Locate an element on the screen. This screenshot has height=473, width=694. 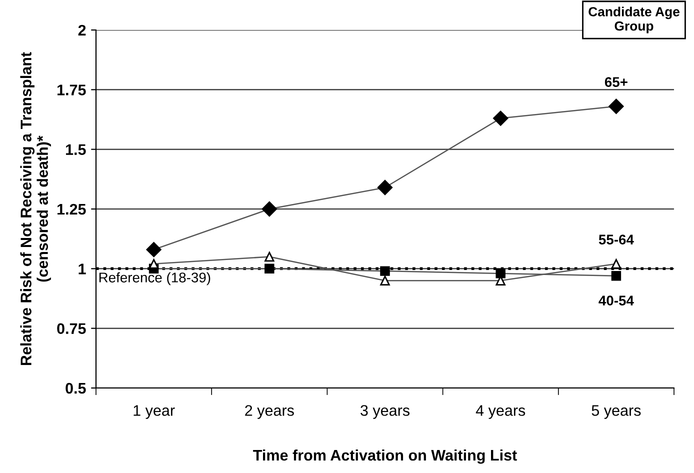
y-tick-label: 1.75 is located at coordinates (72, 90).